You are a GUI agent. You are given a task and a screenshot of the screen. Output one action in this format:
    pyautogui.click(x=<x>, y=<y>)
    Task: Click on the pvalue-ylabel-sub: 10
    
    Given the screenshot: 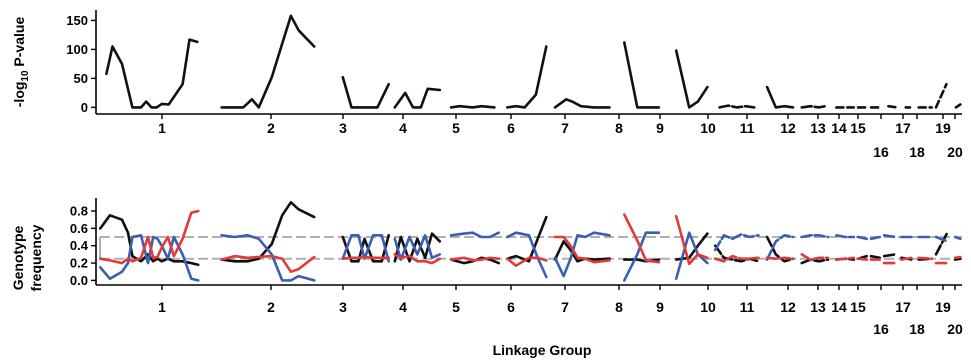 What is the action you would take?
    pyautogui.click(x=25, y=76)
    